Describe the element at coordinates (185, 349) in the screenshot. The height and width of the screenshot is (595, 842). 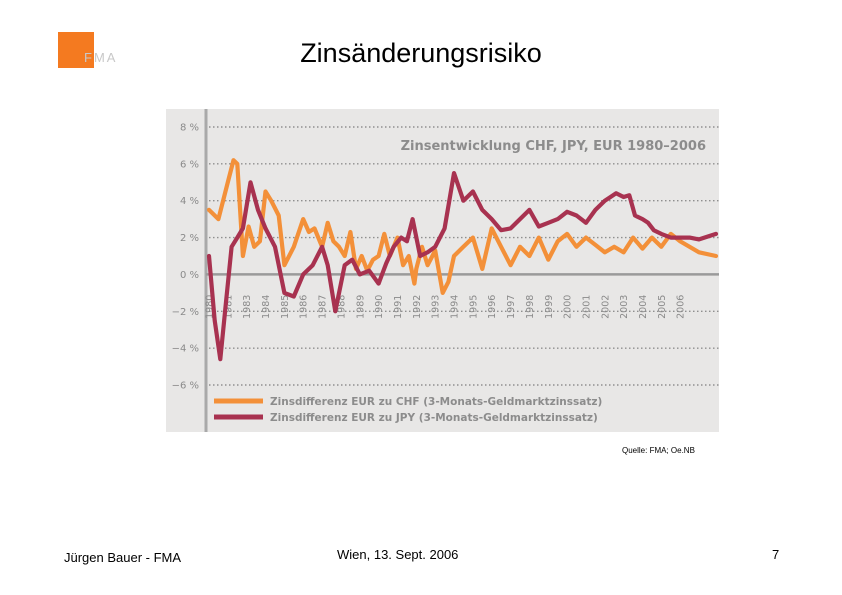
I see `y-tick-label: −4 %` at that location.